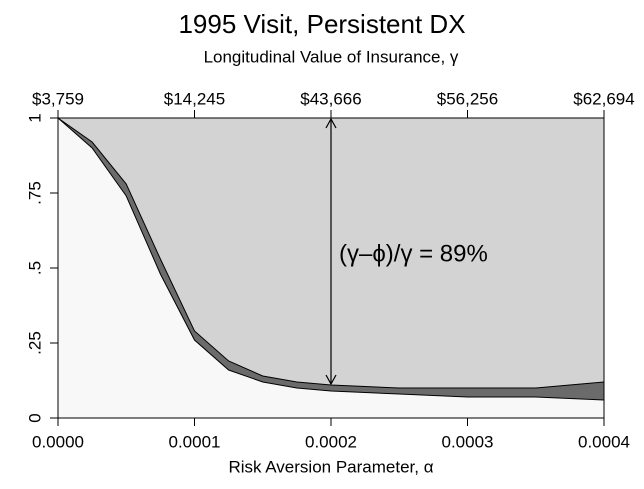 The image size is (644, 489). I want to click on x2-tick-label: $14,245, so click(194, 98).